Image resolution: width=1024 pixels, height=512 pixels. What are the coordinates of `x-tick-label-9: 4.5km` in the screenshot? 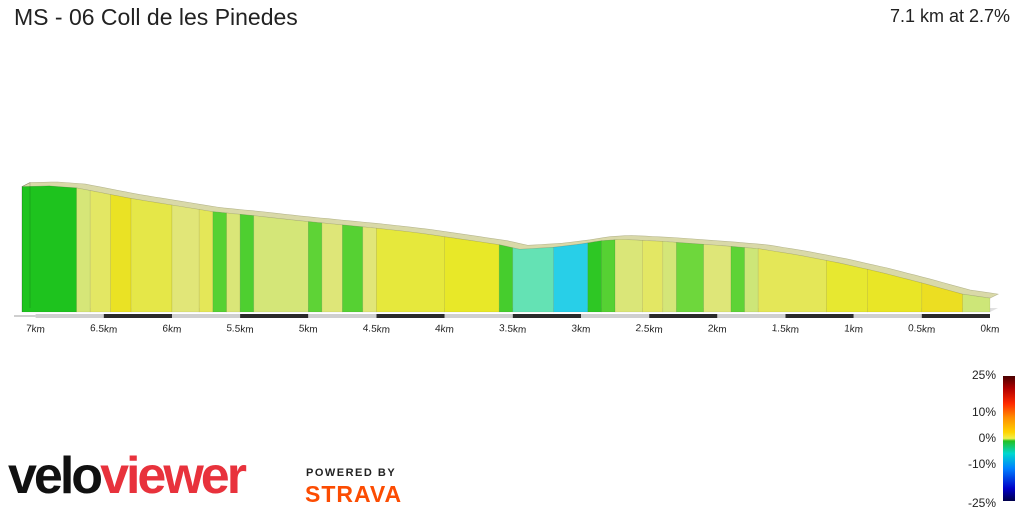 It's located at (376, 329).